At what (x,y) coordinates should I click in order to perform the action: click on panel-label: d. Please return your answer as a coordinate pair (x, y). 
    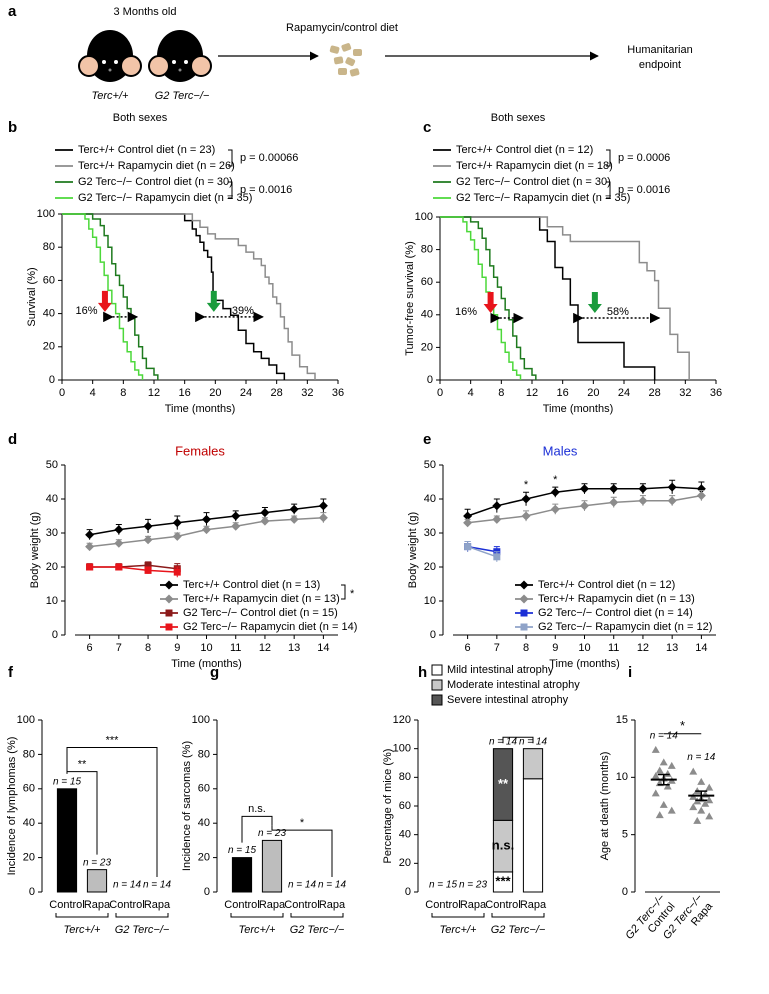
    Looking at the image, I should click on (12, 439).